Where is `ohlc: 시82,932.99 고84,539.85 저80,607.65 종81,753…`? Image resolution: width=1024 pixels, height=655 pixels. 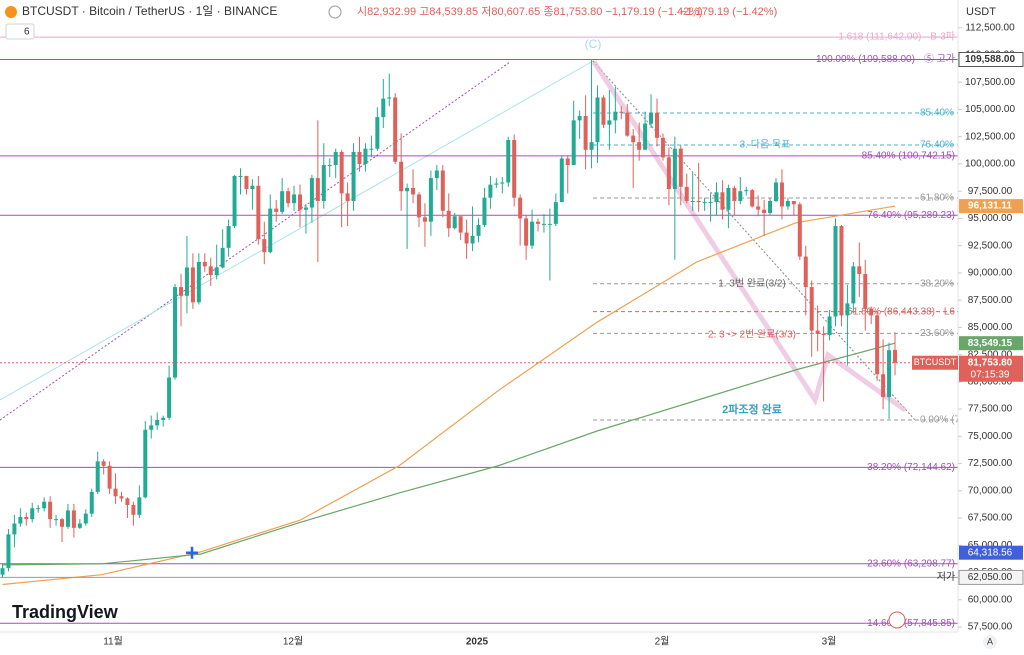
ohlc: 시82,932.99 고84,539.85 저80,607.65 종81,753… is located at coordinates (530, 11).